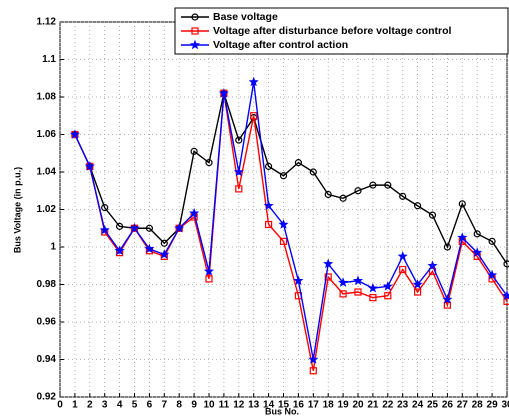  I want to click on x-tick-label: 3, so click(105, 405).